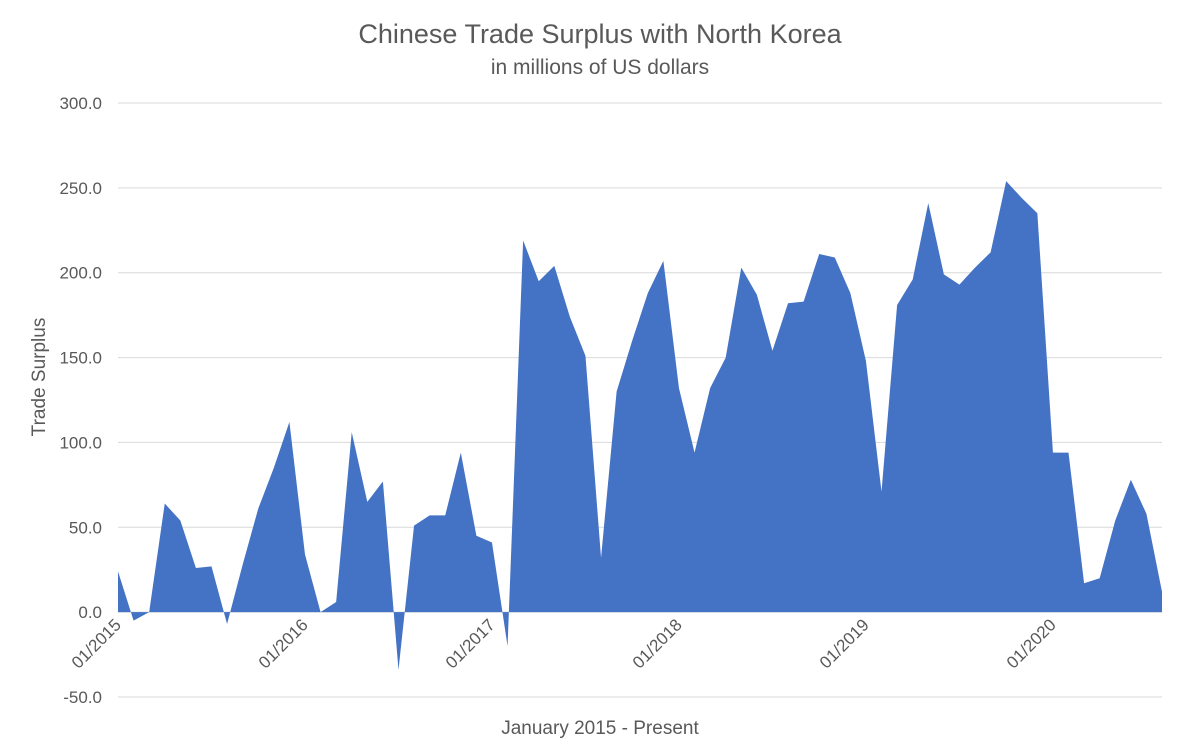 Image resolution: width=1200 pixels, height=750 pixels. Describe the element at coordinates (80, 400) in the screenshot. I see `y-axis-ticks: -50.0 0.0 50.0 100.0 150.0 200.0 250.0 300.0` at that location.